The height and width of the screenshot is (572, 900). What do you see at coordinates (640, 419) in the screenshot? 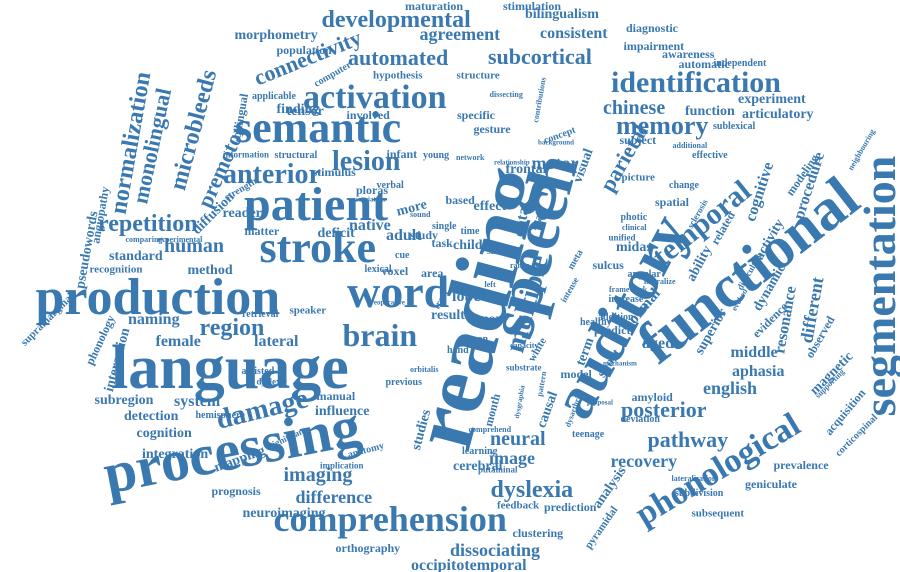
I see `word-deviation: deviation` at bounding box center [640, 419].